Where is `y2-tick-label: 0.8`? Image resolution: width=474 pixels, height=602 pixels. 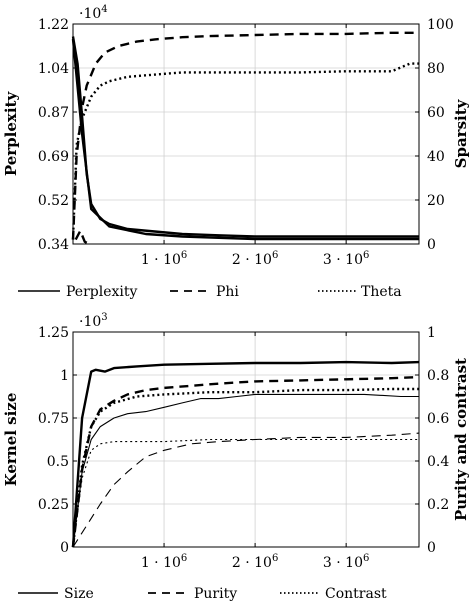
y2-tick-label: 0.8 is located at coordinates (438, 376).